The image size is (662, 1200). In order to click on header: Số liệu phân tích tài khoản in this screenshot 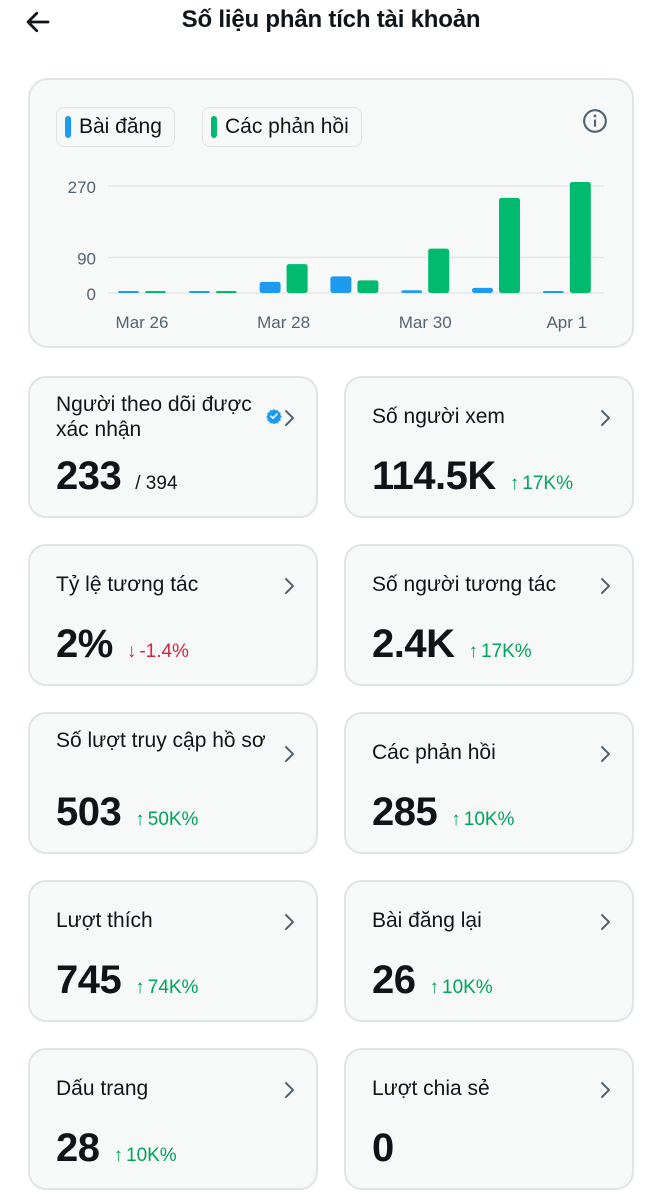, I will do `click(331, 22)`.